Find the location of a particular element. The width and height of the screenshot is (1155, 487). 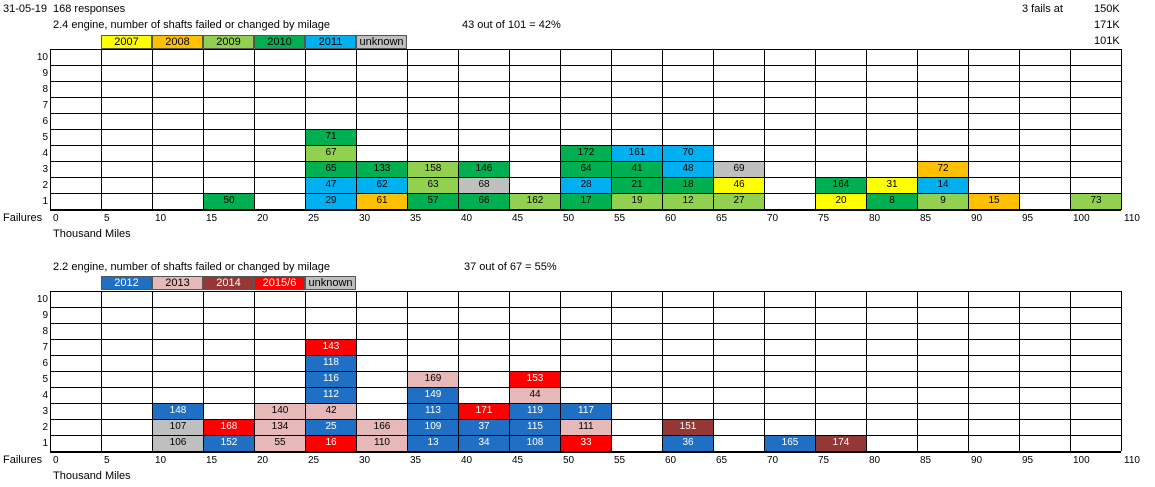

data-cell: 48 is located at coordinates (688, 169).